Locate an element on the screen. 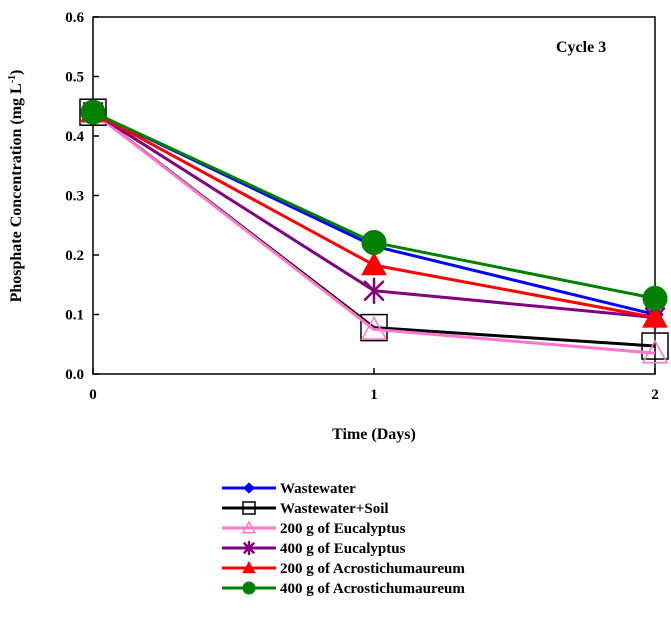 The height and width of the screenshot is (617, 671). y-tick-label: 0.1 is located at coordinates (74, 316).